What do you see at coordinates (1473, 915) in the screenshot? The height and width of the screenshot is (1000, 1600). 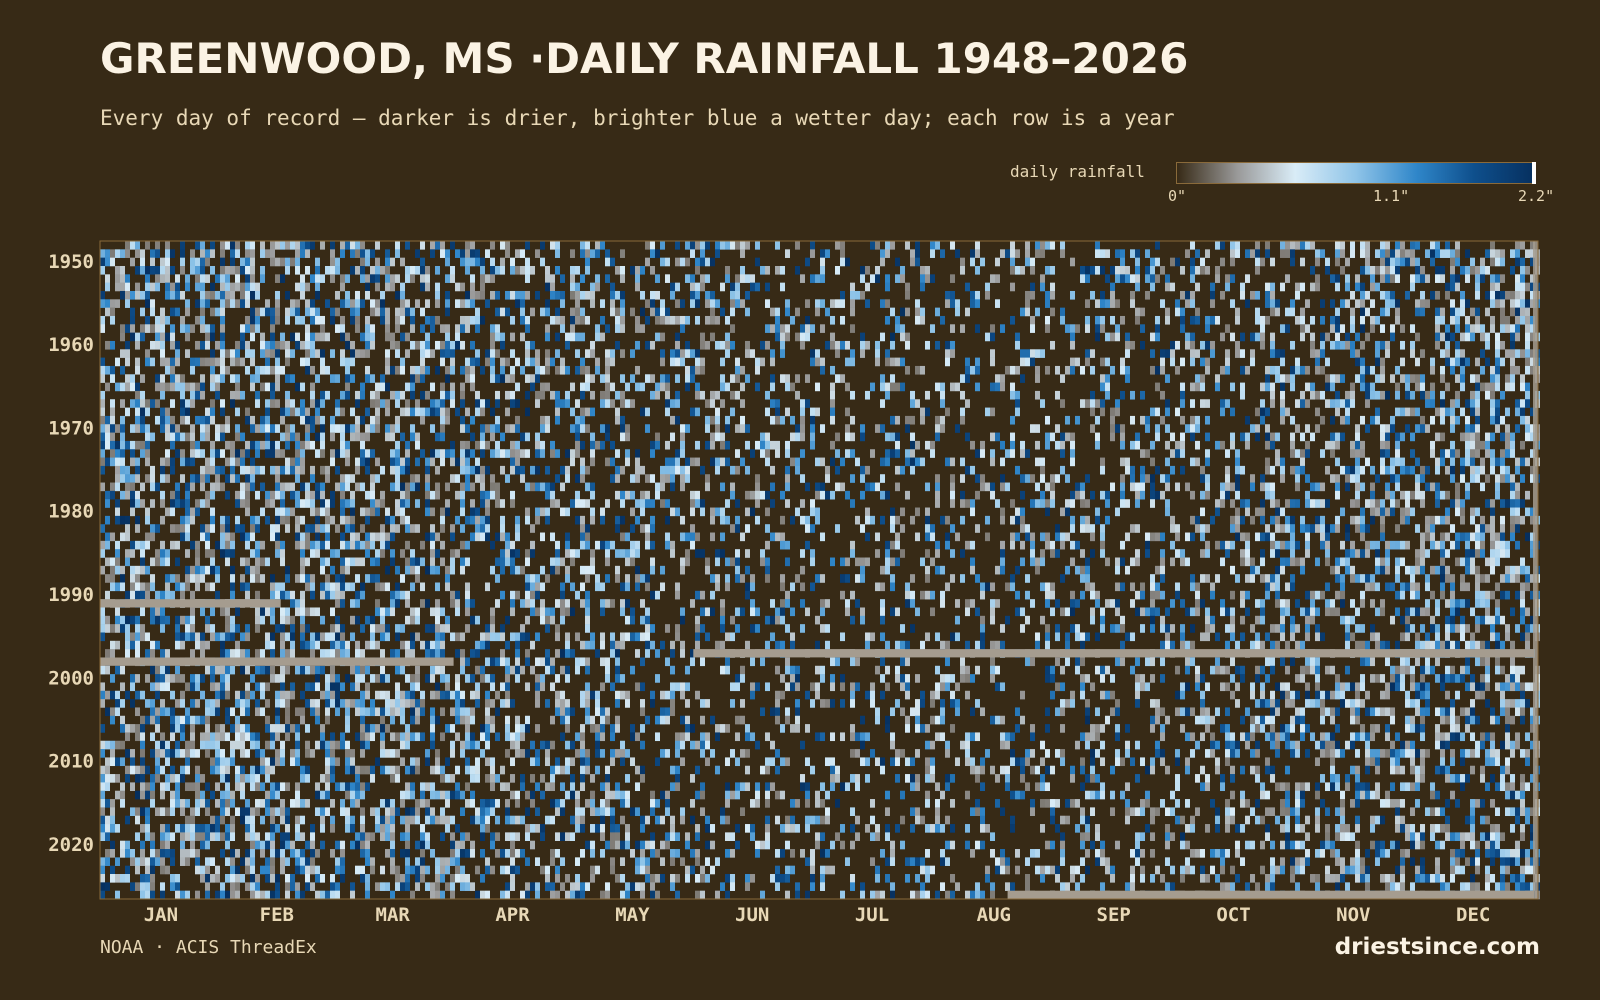 I see `x-tick-label-dec: DEC` at bounding box center [1473, 915].